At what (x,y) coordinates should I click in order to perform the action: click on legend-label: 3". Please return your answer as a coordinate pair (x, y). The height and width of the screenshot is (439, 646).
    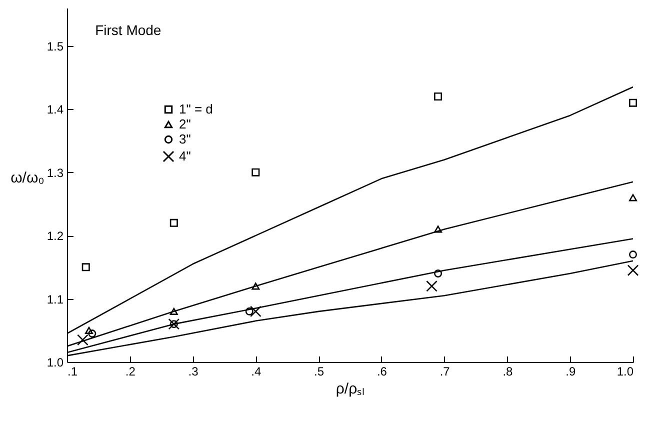
    Looking at the image, I should click on (185, 139).